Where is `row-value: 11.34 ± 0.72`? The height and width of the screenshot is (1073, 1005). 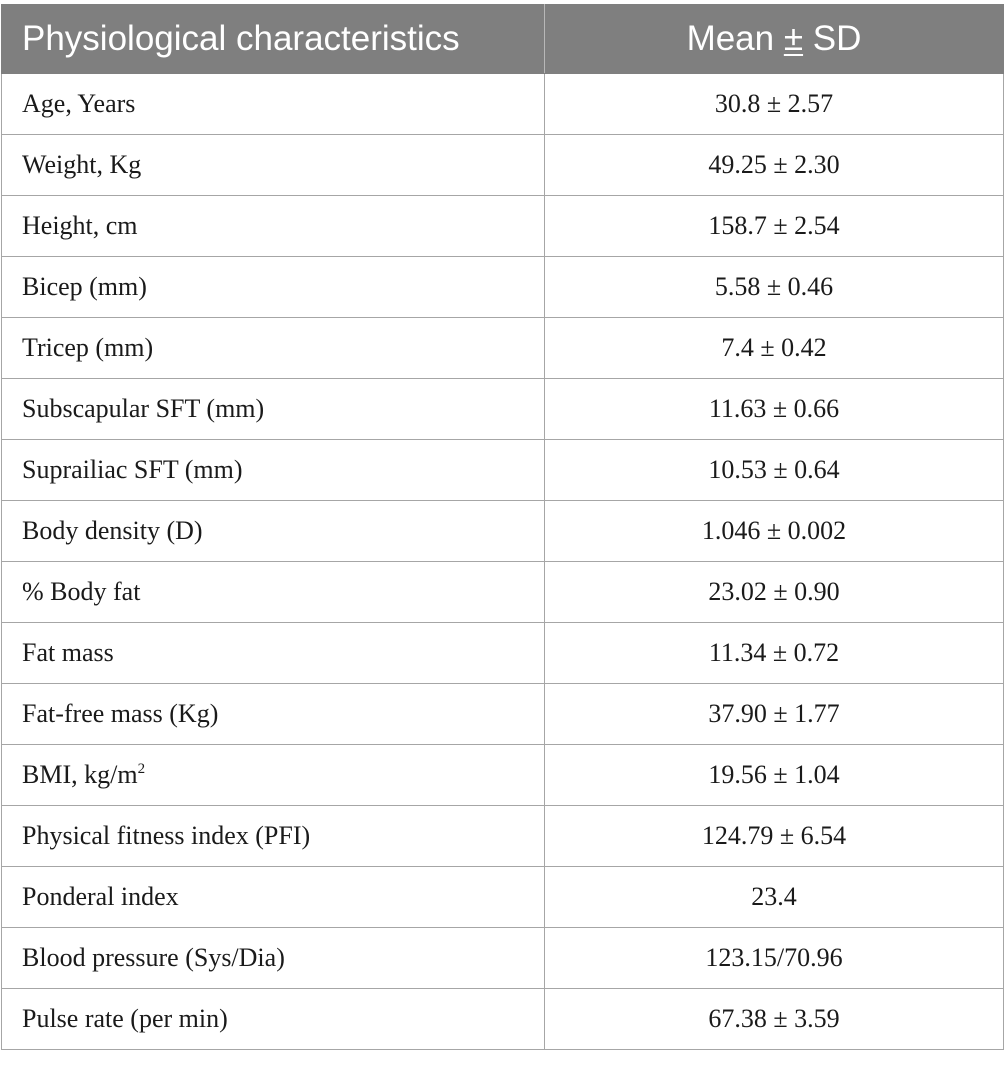 row-value: 11.34 ± 0.72 is located at coordinates (774, 653).